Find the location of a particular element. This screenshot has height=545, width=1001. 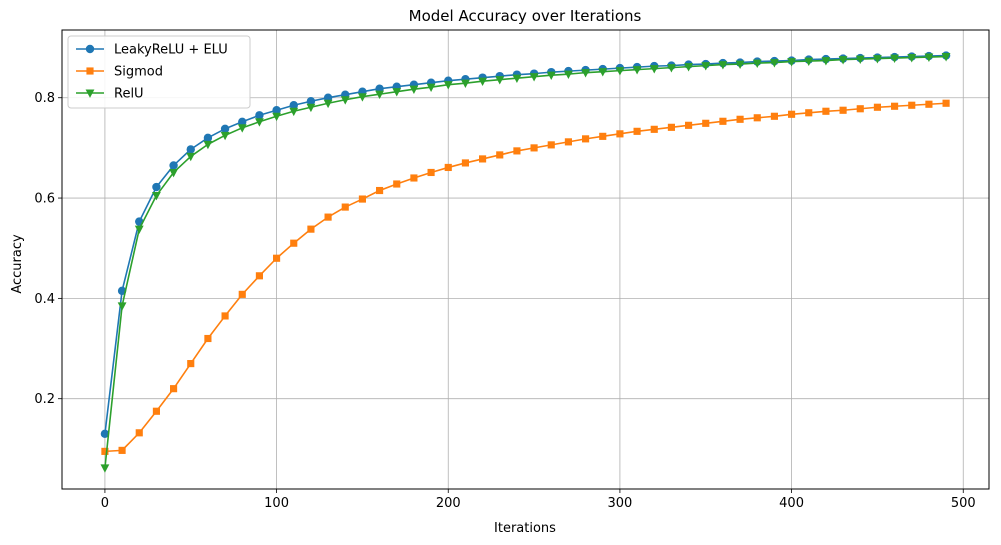

x-tick-label: 100 is located at coordinates (276, 503).